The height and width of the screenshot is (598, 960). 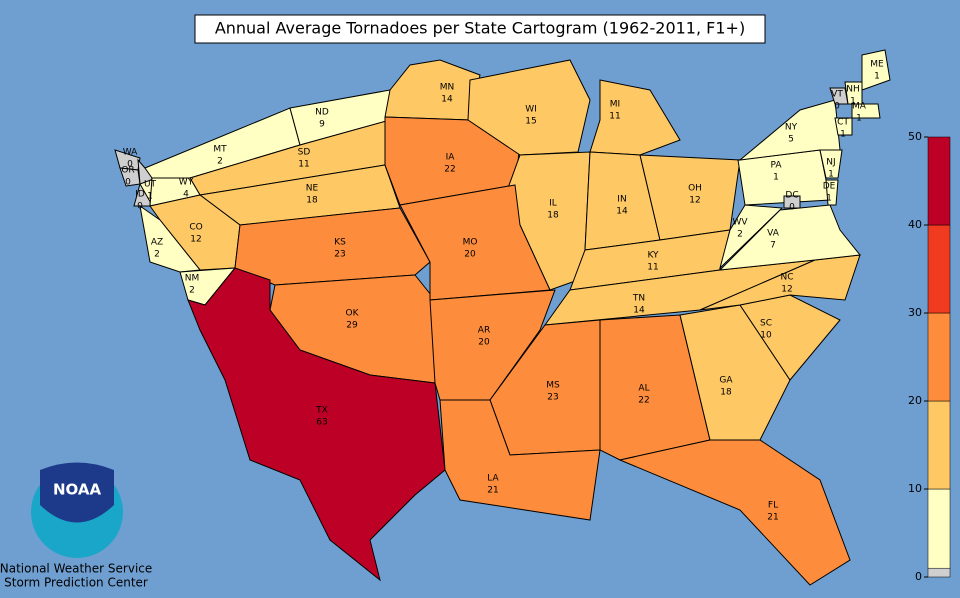 I want to click on state-abbr: LA, so click(x=493, y=479).